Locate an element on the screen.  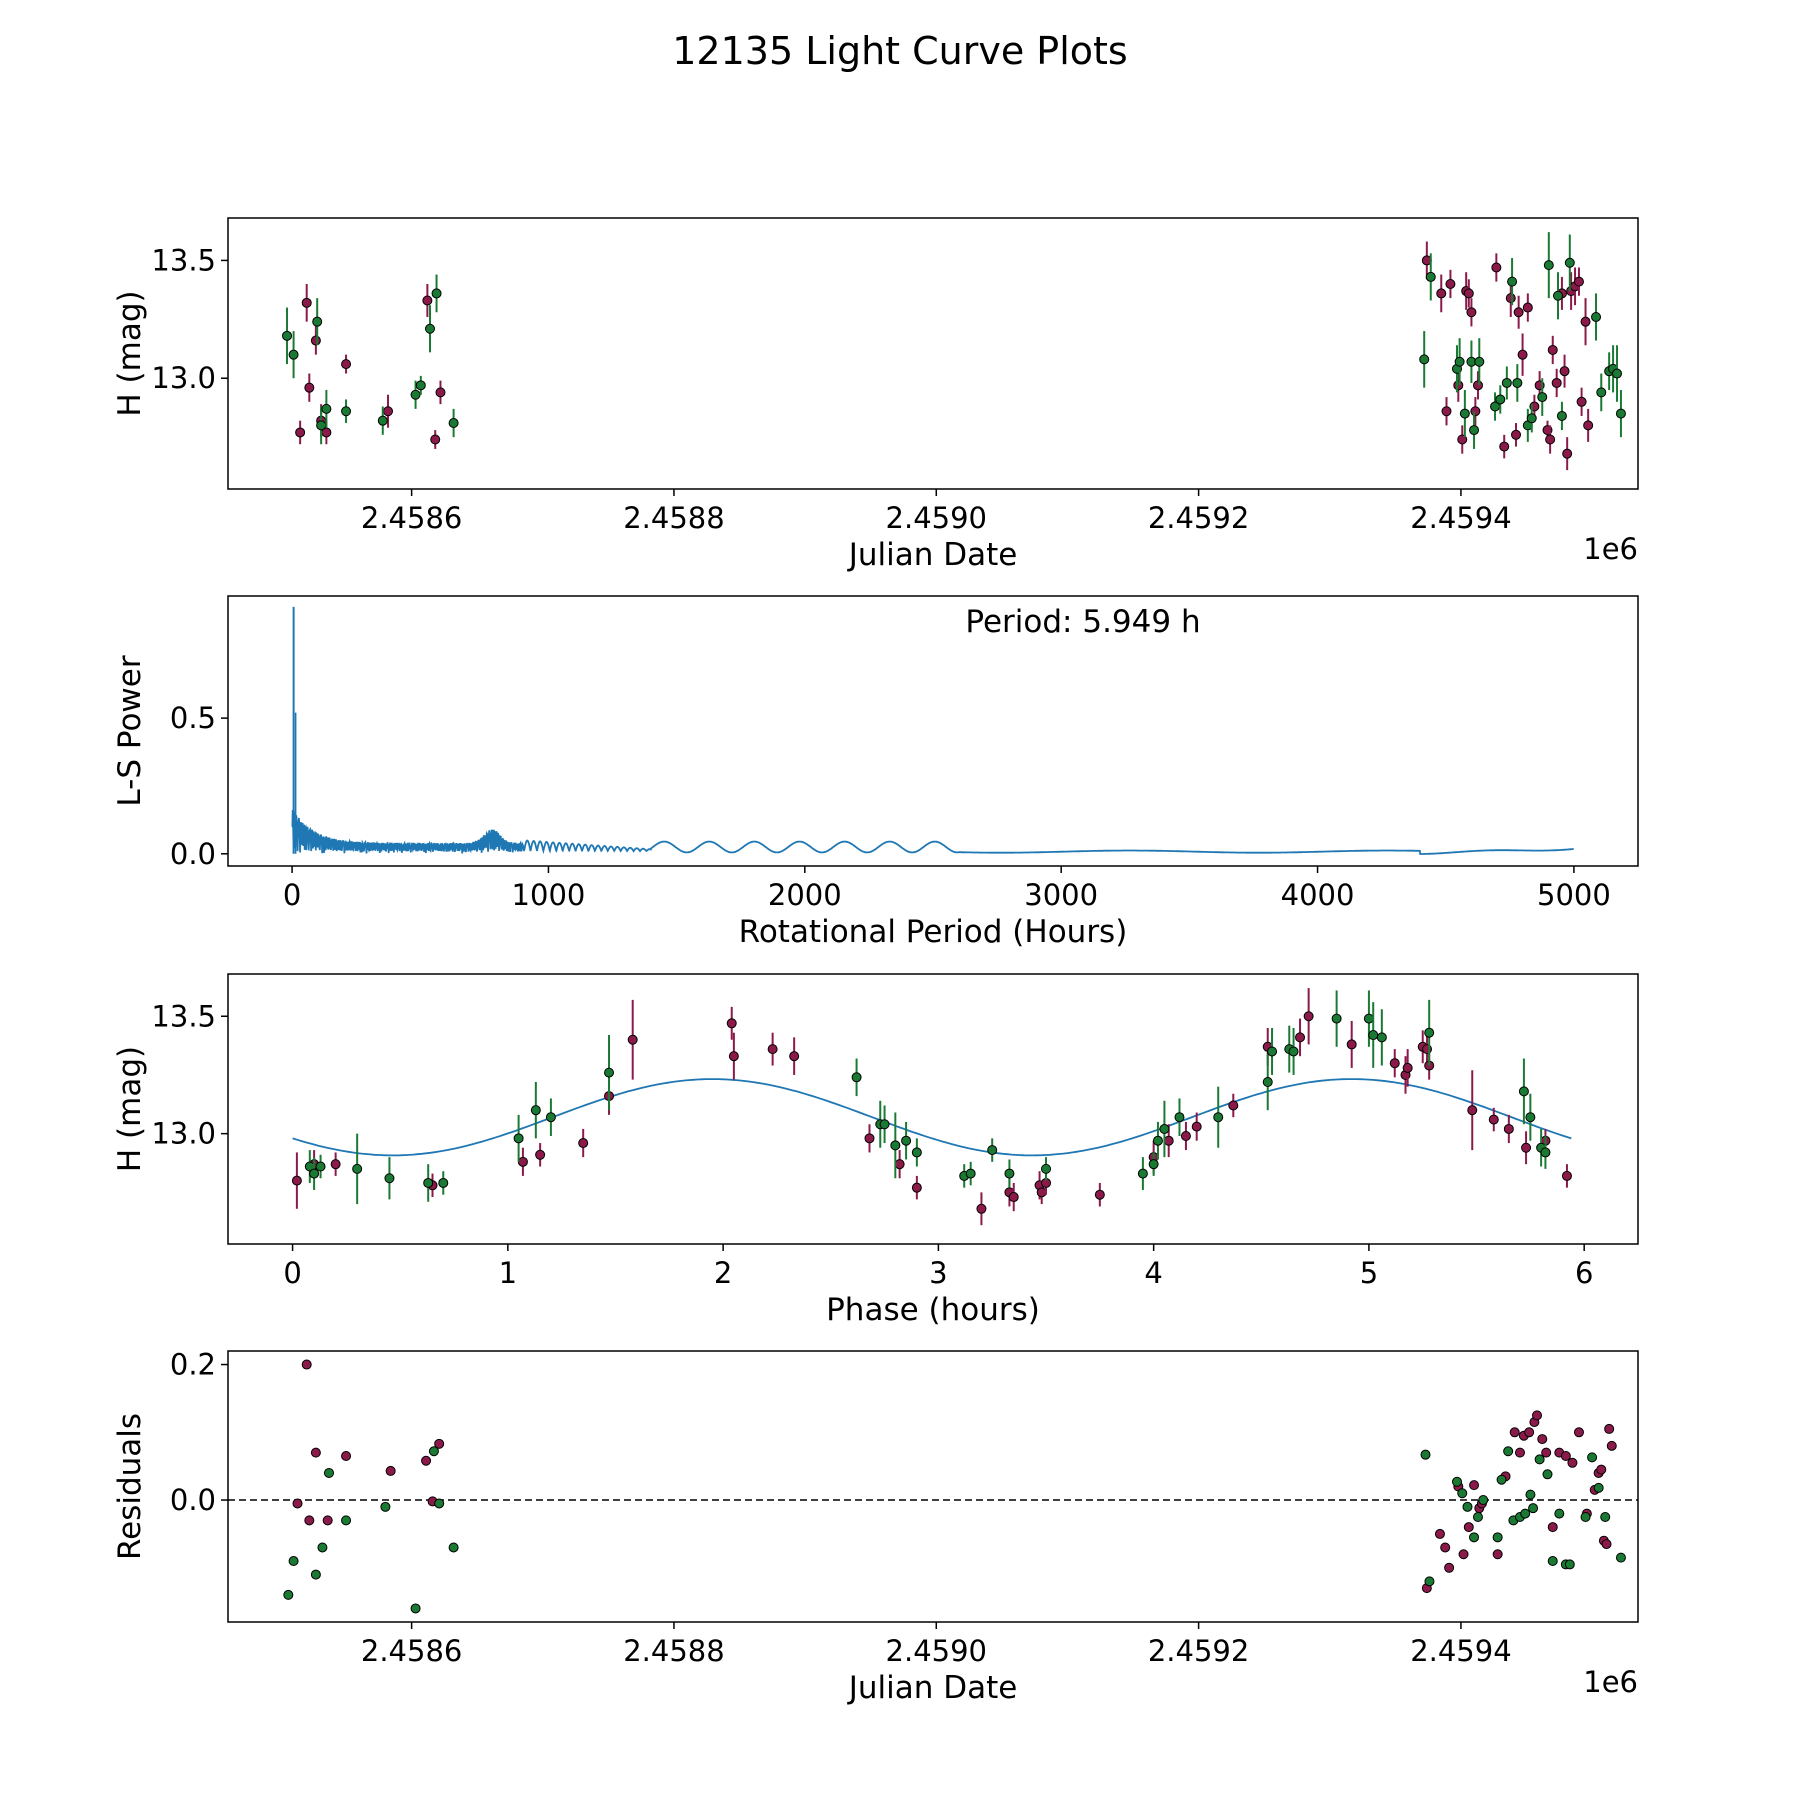
x-tick-label: 5000 is located at coordinates (1574, 895).